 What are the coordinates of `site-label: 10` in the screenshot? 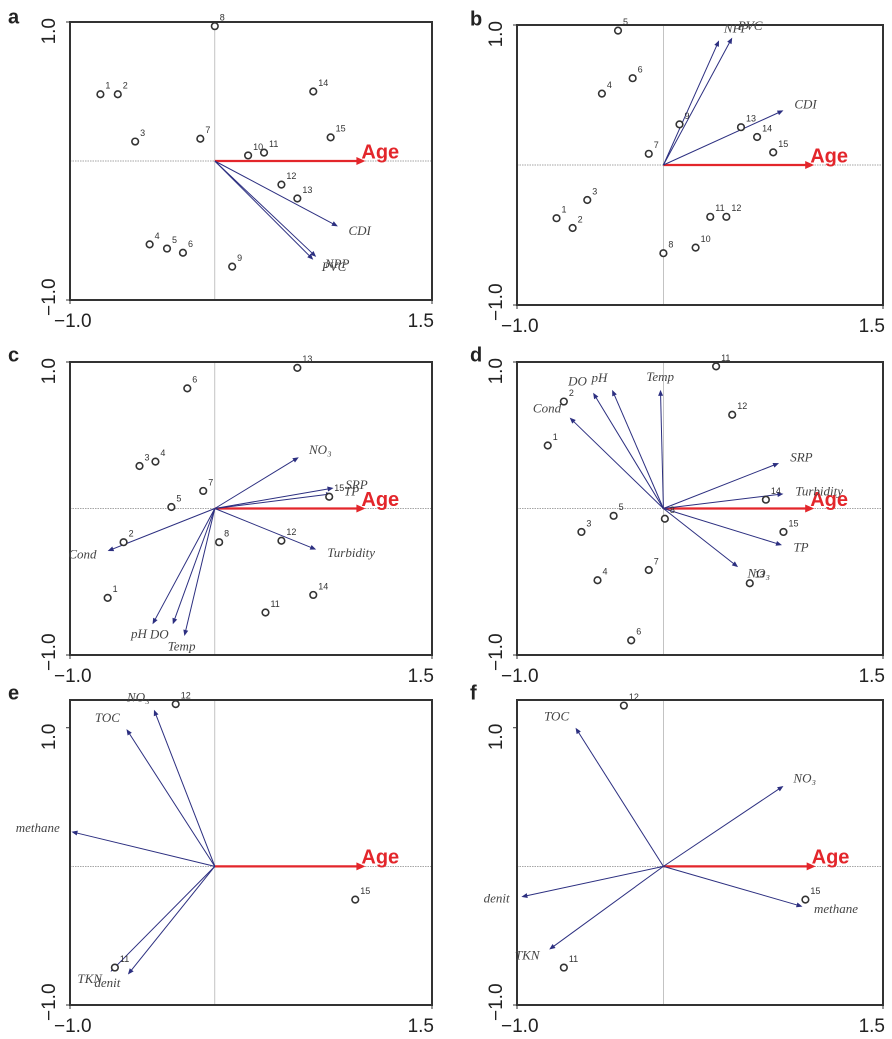 It's located at (258, 147).